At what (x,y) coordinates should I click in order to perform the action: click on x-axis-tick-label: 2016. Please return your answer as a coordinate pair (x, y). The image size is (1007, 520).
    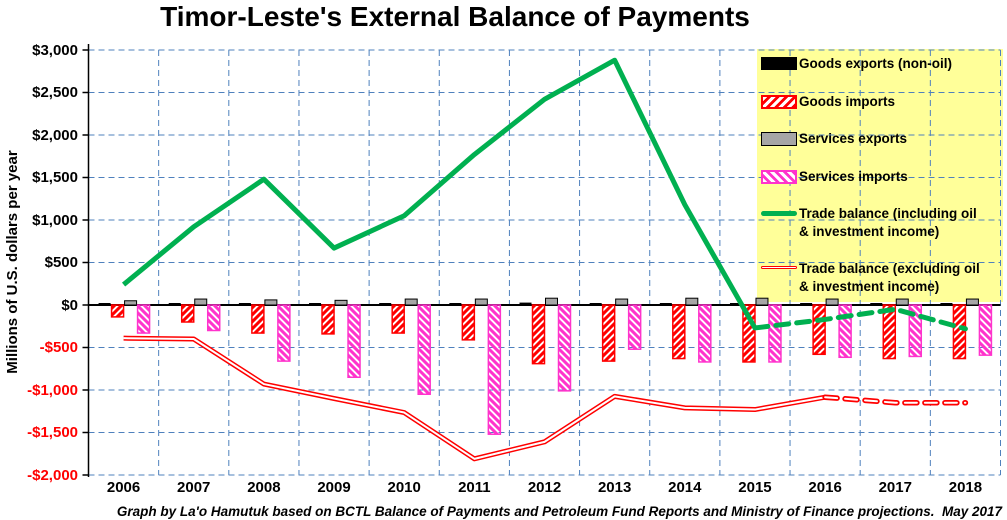
    Looking at the image, I should click on (825, 487).